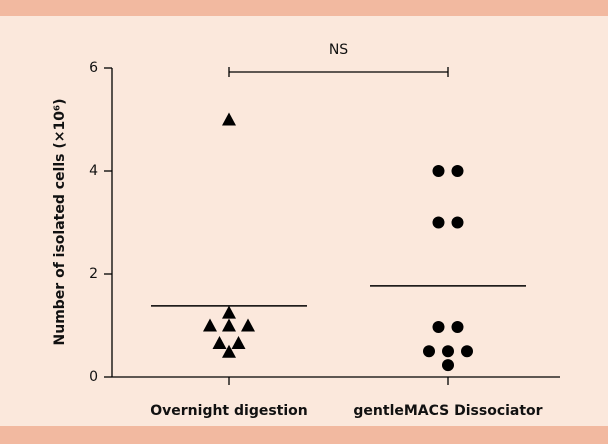  What do you see at coordinates (338, 50) in the screenshot?
I see `annotation: NS` at bounding box center [338, 50].